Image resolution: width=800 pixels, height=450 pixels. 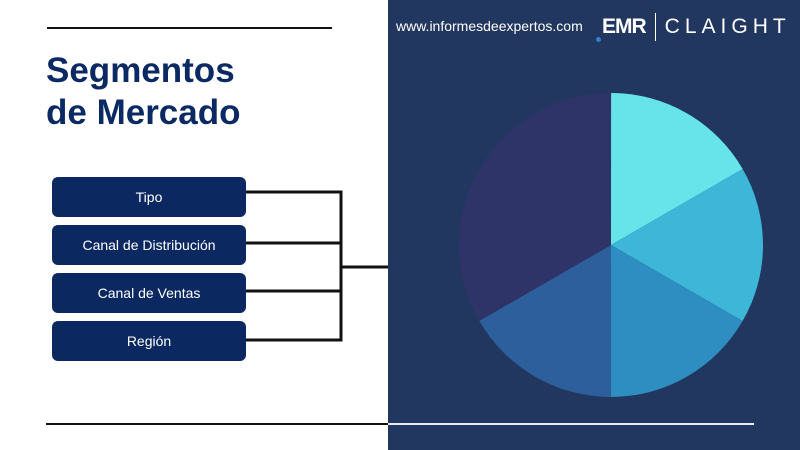 I want to click on connector-lines, so click(x=317, y=266).